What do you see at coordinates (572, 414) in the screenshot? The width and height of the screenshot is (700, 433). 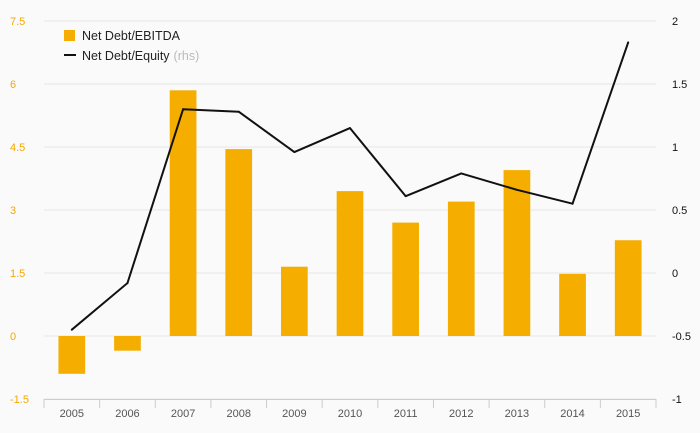 I see `x-tick-label: 2014` at bounding box center [572, 414].